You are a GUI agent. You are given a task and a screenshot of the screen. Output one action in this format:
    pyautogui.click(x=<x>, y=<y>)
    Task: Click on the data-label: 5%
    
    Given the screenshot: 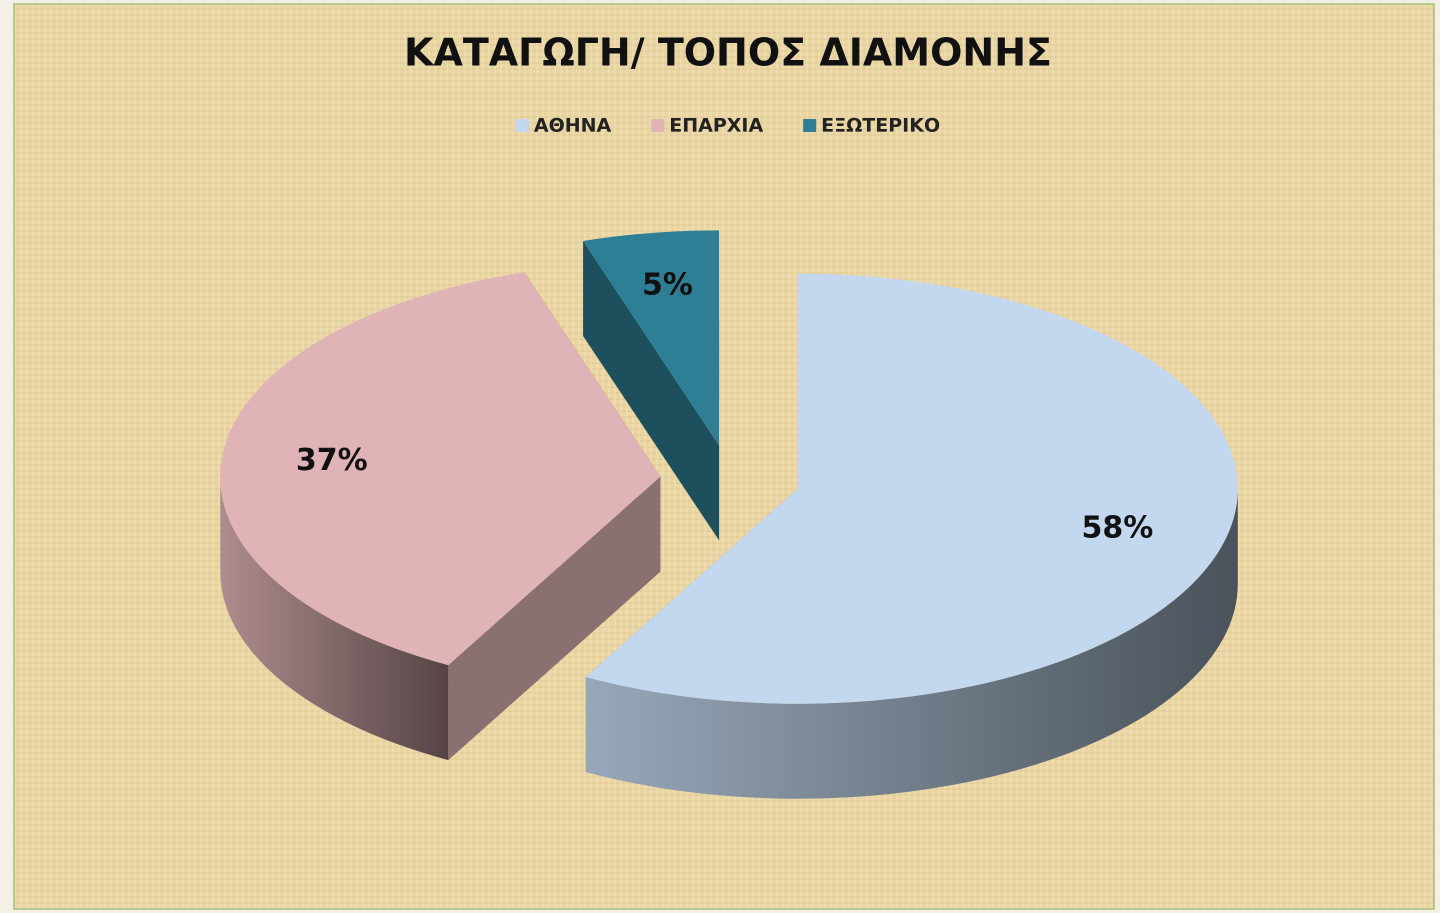 What is the action you would take?
    pyautogui.click(x=667, y=285)
    